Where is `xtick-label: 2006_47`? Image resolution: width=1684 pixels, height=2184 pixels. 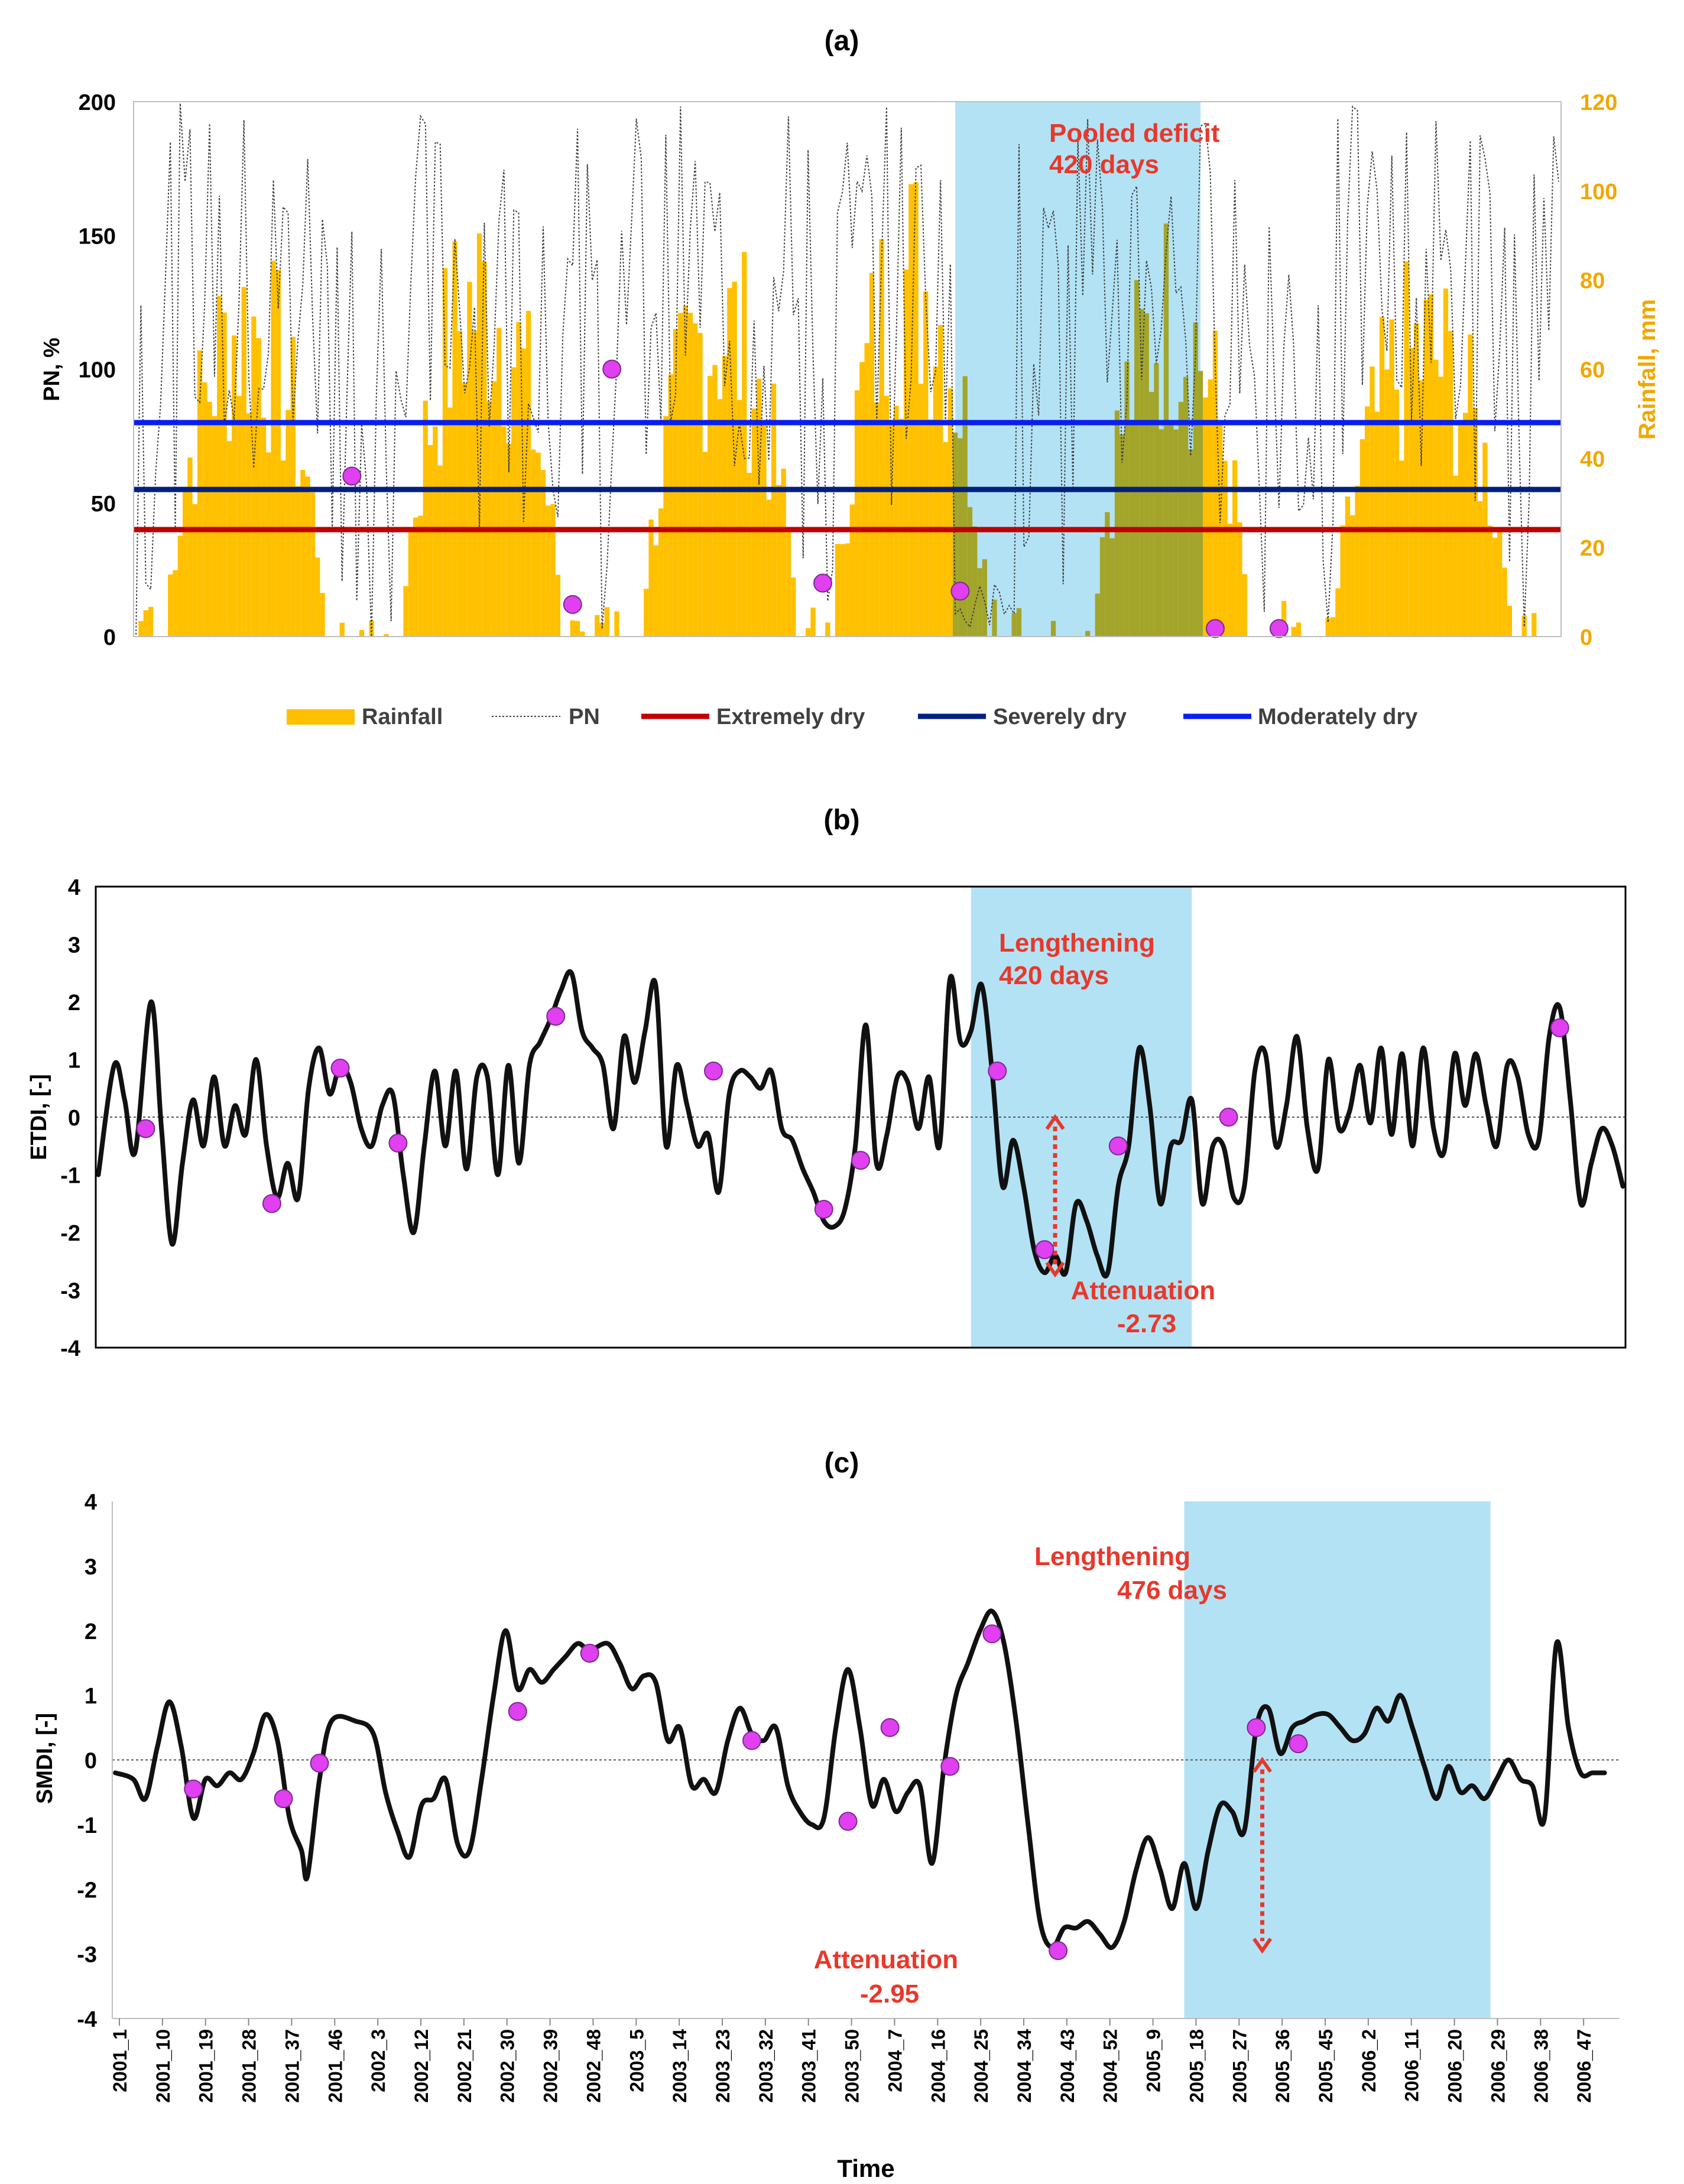 xtick-label: 2006_47 is located at coordinates (1584, 2066).